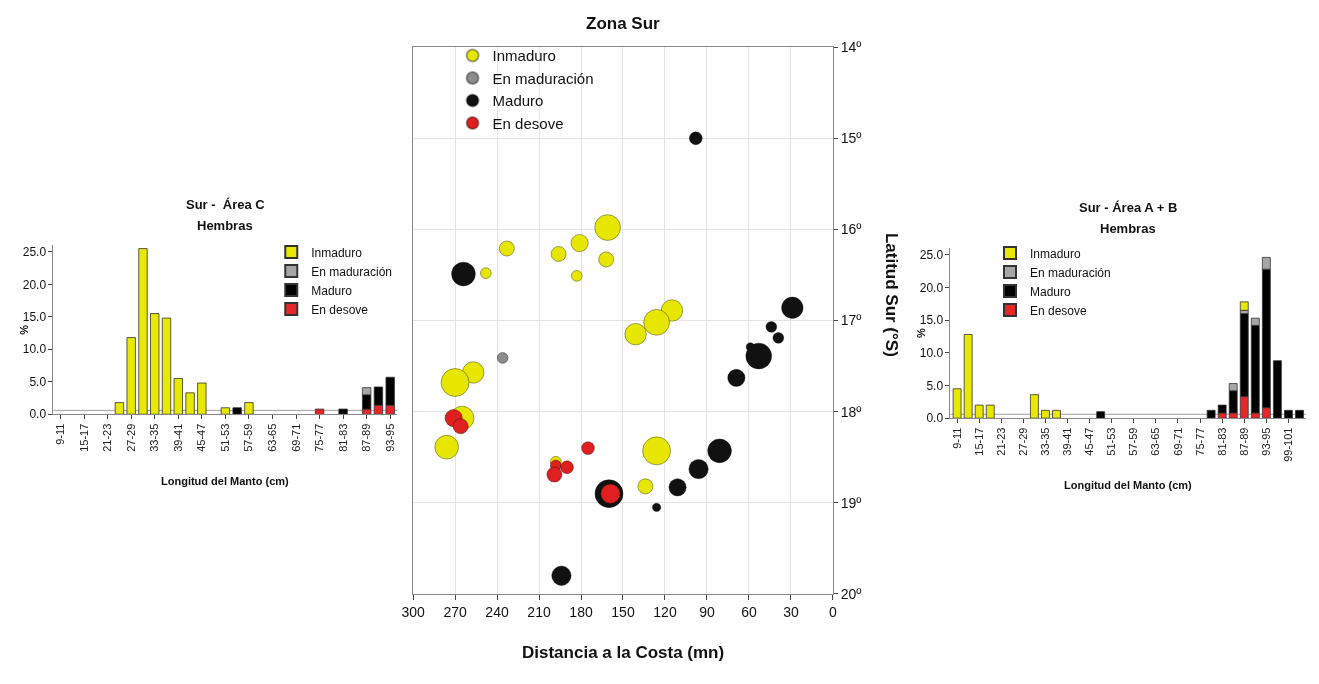 The height and width of the screenshot is (684, 1319). I want to click on x-tick-label: 180, so click(581, 611).